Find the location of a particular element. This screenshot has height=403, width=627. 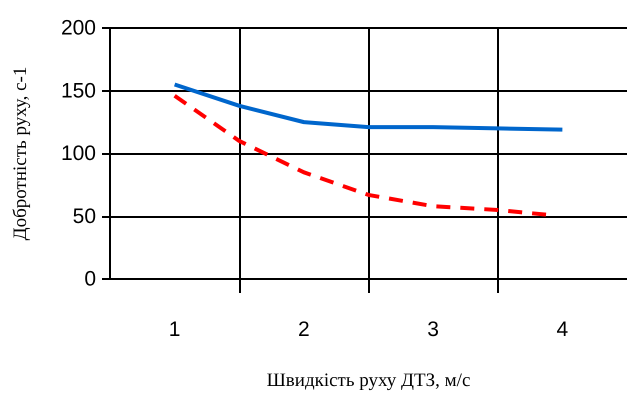

x-tick-label: 3 is located at coordinates (433, 329).